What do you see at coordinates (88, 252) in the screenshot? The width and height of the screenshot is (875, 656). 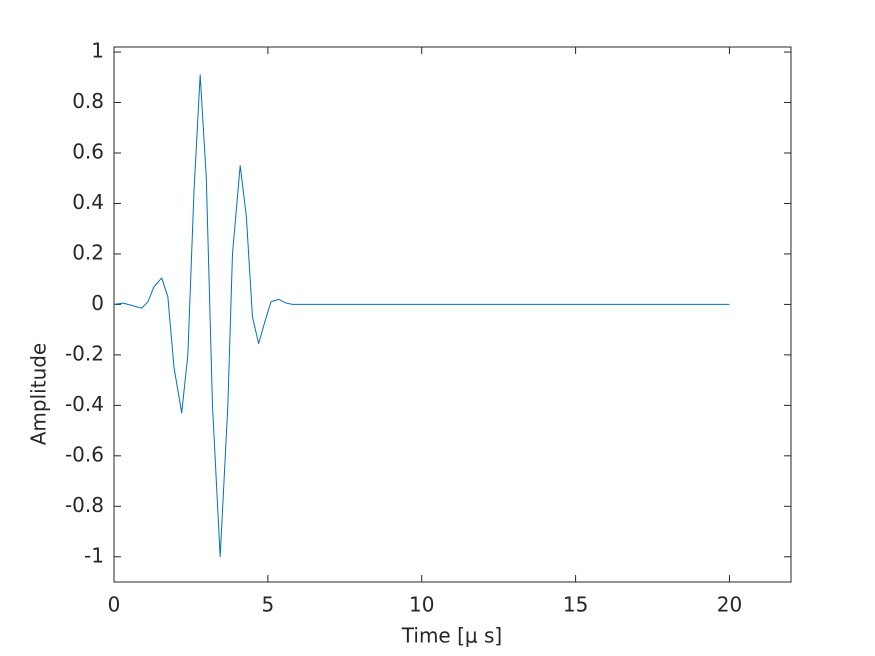 I see `y-tick-label: 0.2` at bounding box center [88, 252].